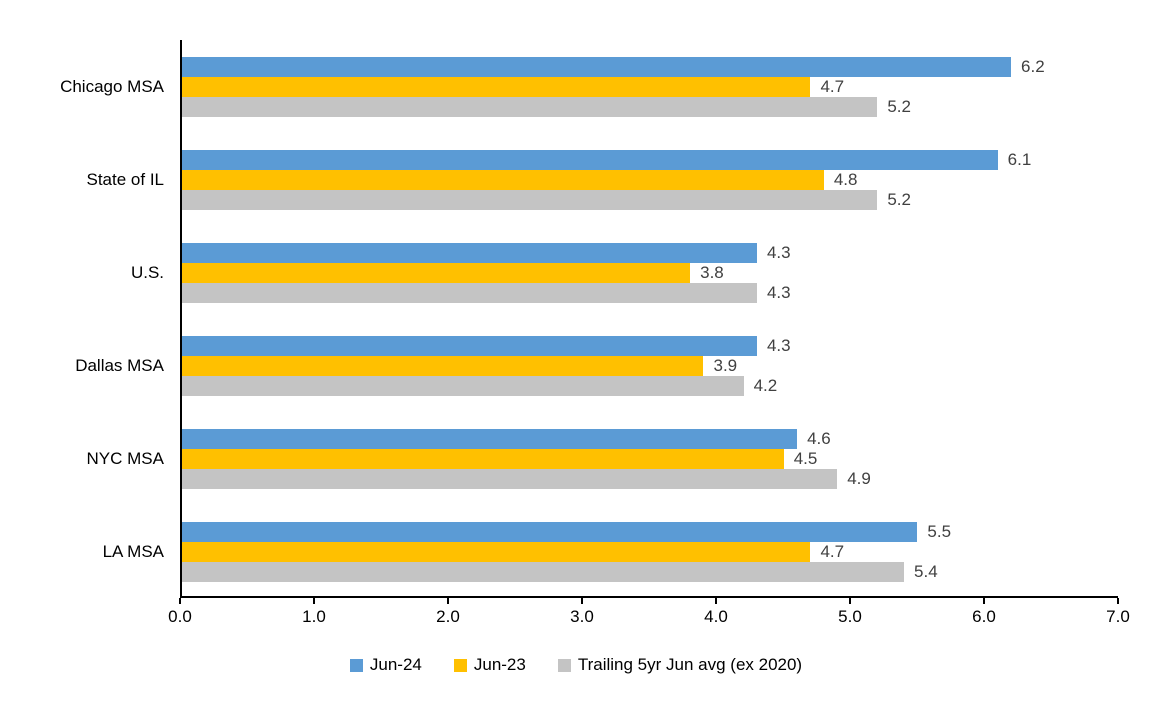 The height and width of the screenshot is (707, 1152). I want to click on category-label: U.S., so click(147, 272).